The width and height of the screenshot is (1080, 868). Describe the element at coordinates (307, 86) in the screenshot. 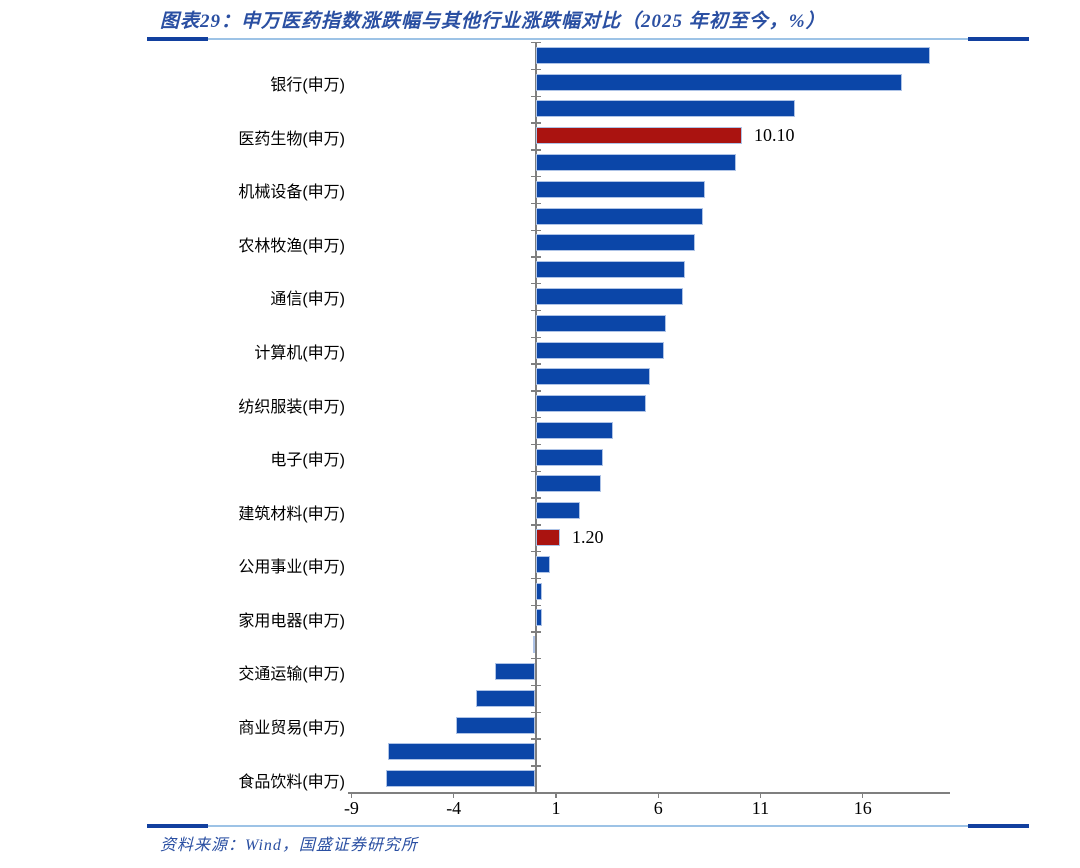

I see `category-label: 银行(申万)` at that location.